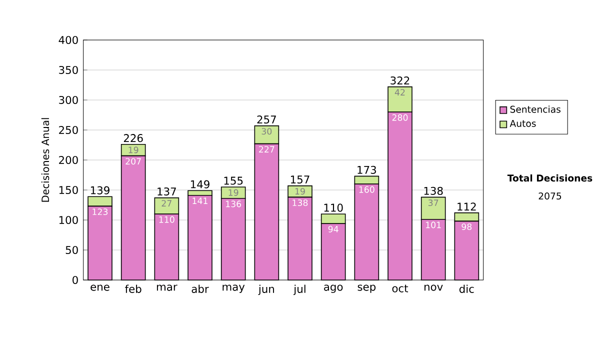 The height and width of the screenshot is (340, 600). Describe the element at coordinates (549, 178) in the screenshot. I see `text: Total Decisiones` at that location.